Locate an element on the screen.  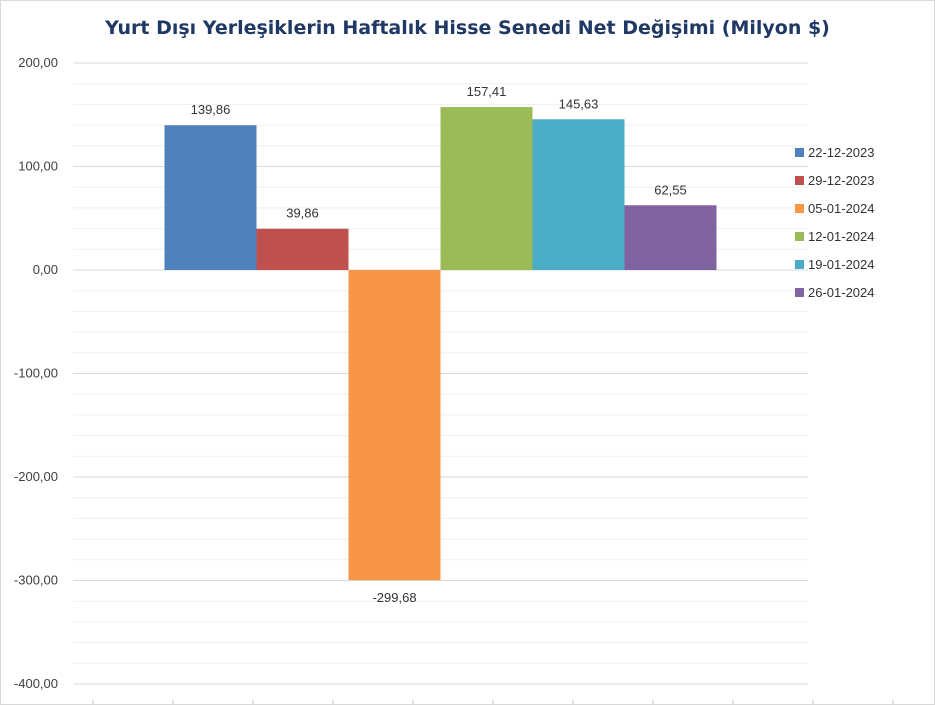
legend-entry: 26-01-2024 is located at coordinates (841, 292).